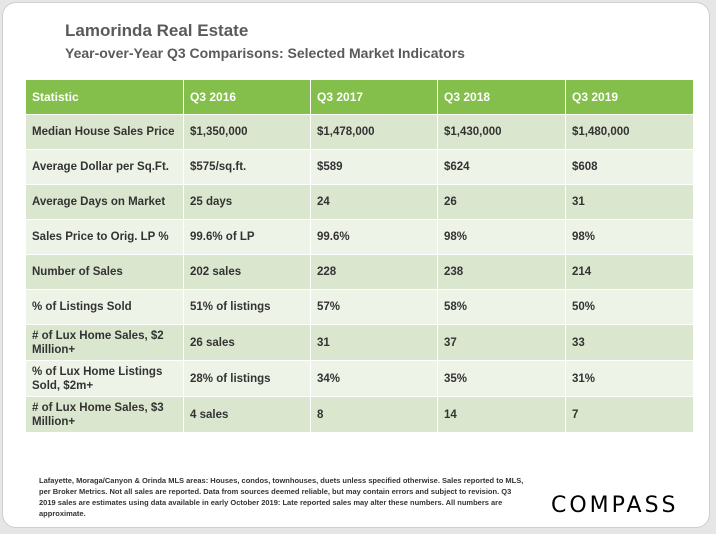  I want to click on row-label: Median House Sales Price, so click(104, 132).